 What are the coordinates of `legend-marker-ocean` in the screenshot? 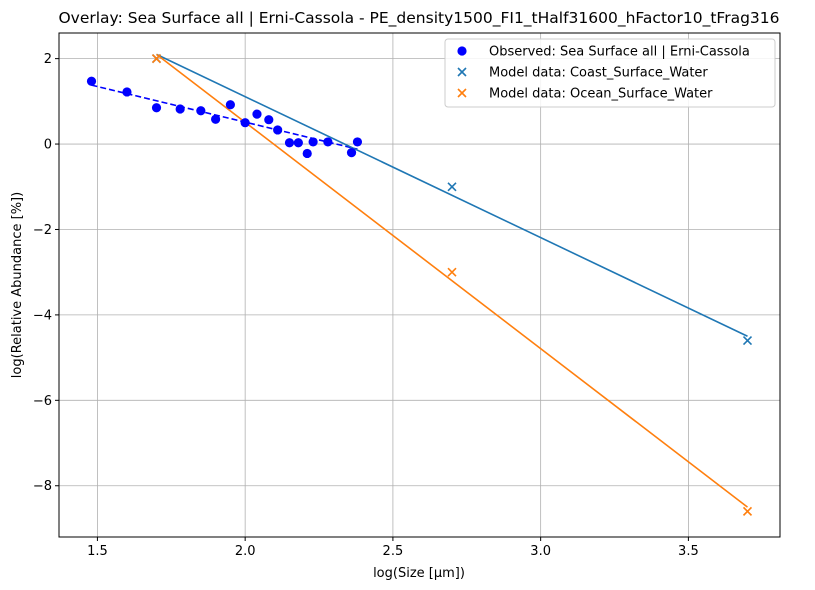 It's located at (462, 93).